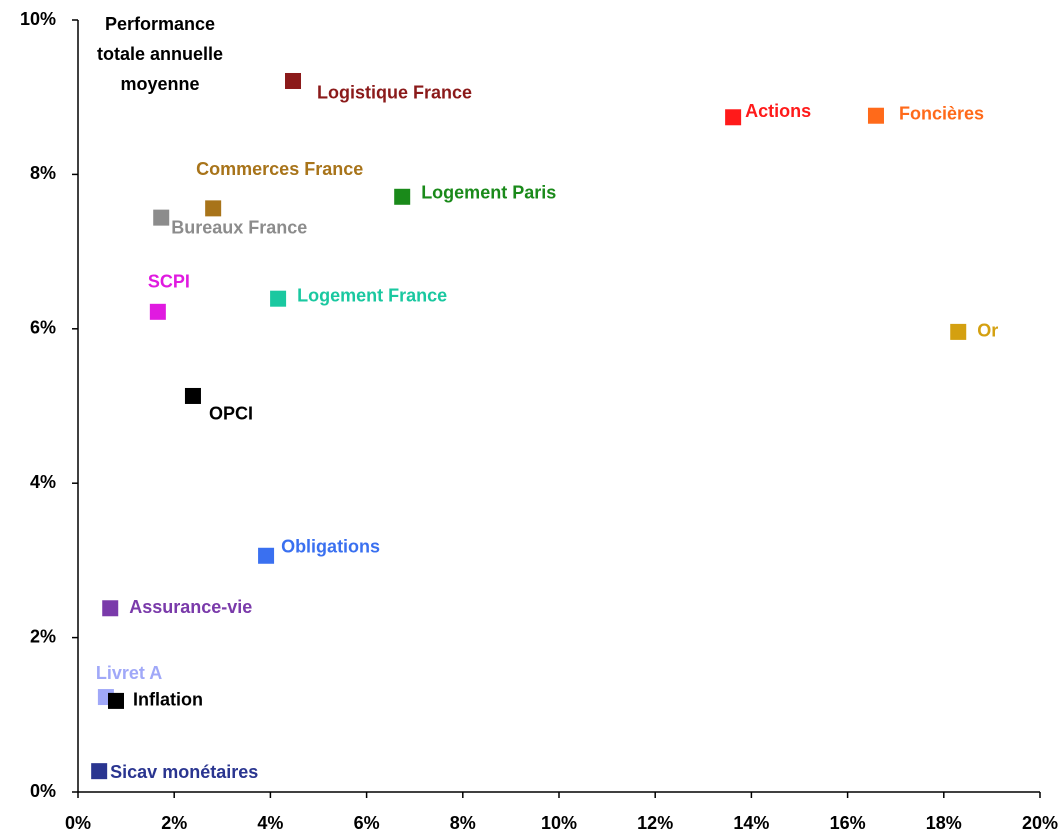 This screenshot has height=836, width=1064. What do you see at coordinates (367, 823) in the screenshot?
I see `x-tick-label: 6%` at bounding box center [367, 823].